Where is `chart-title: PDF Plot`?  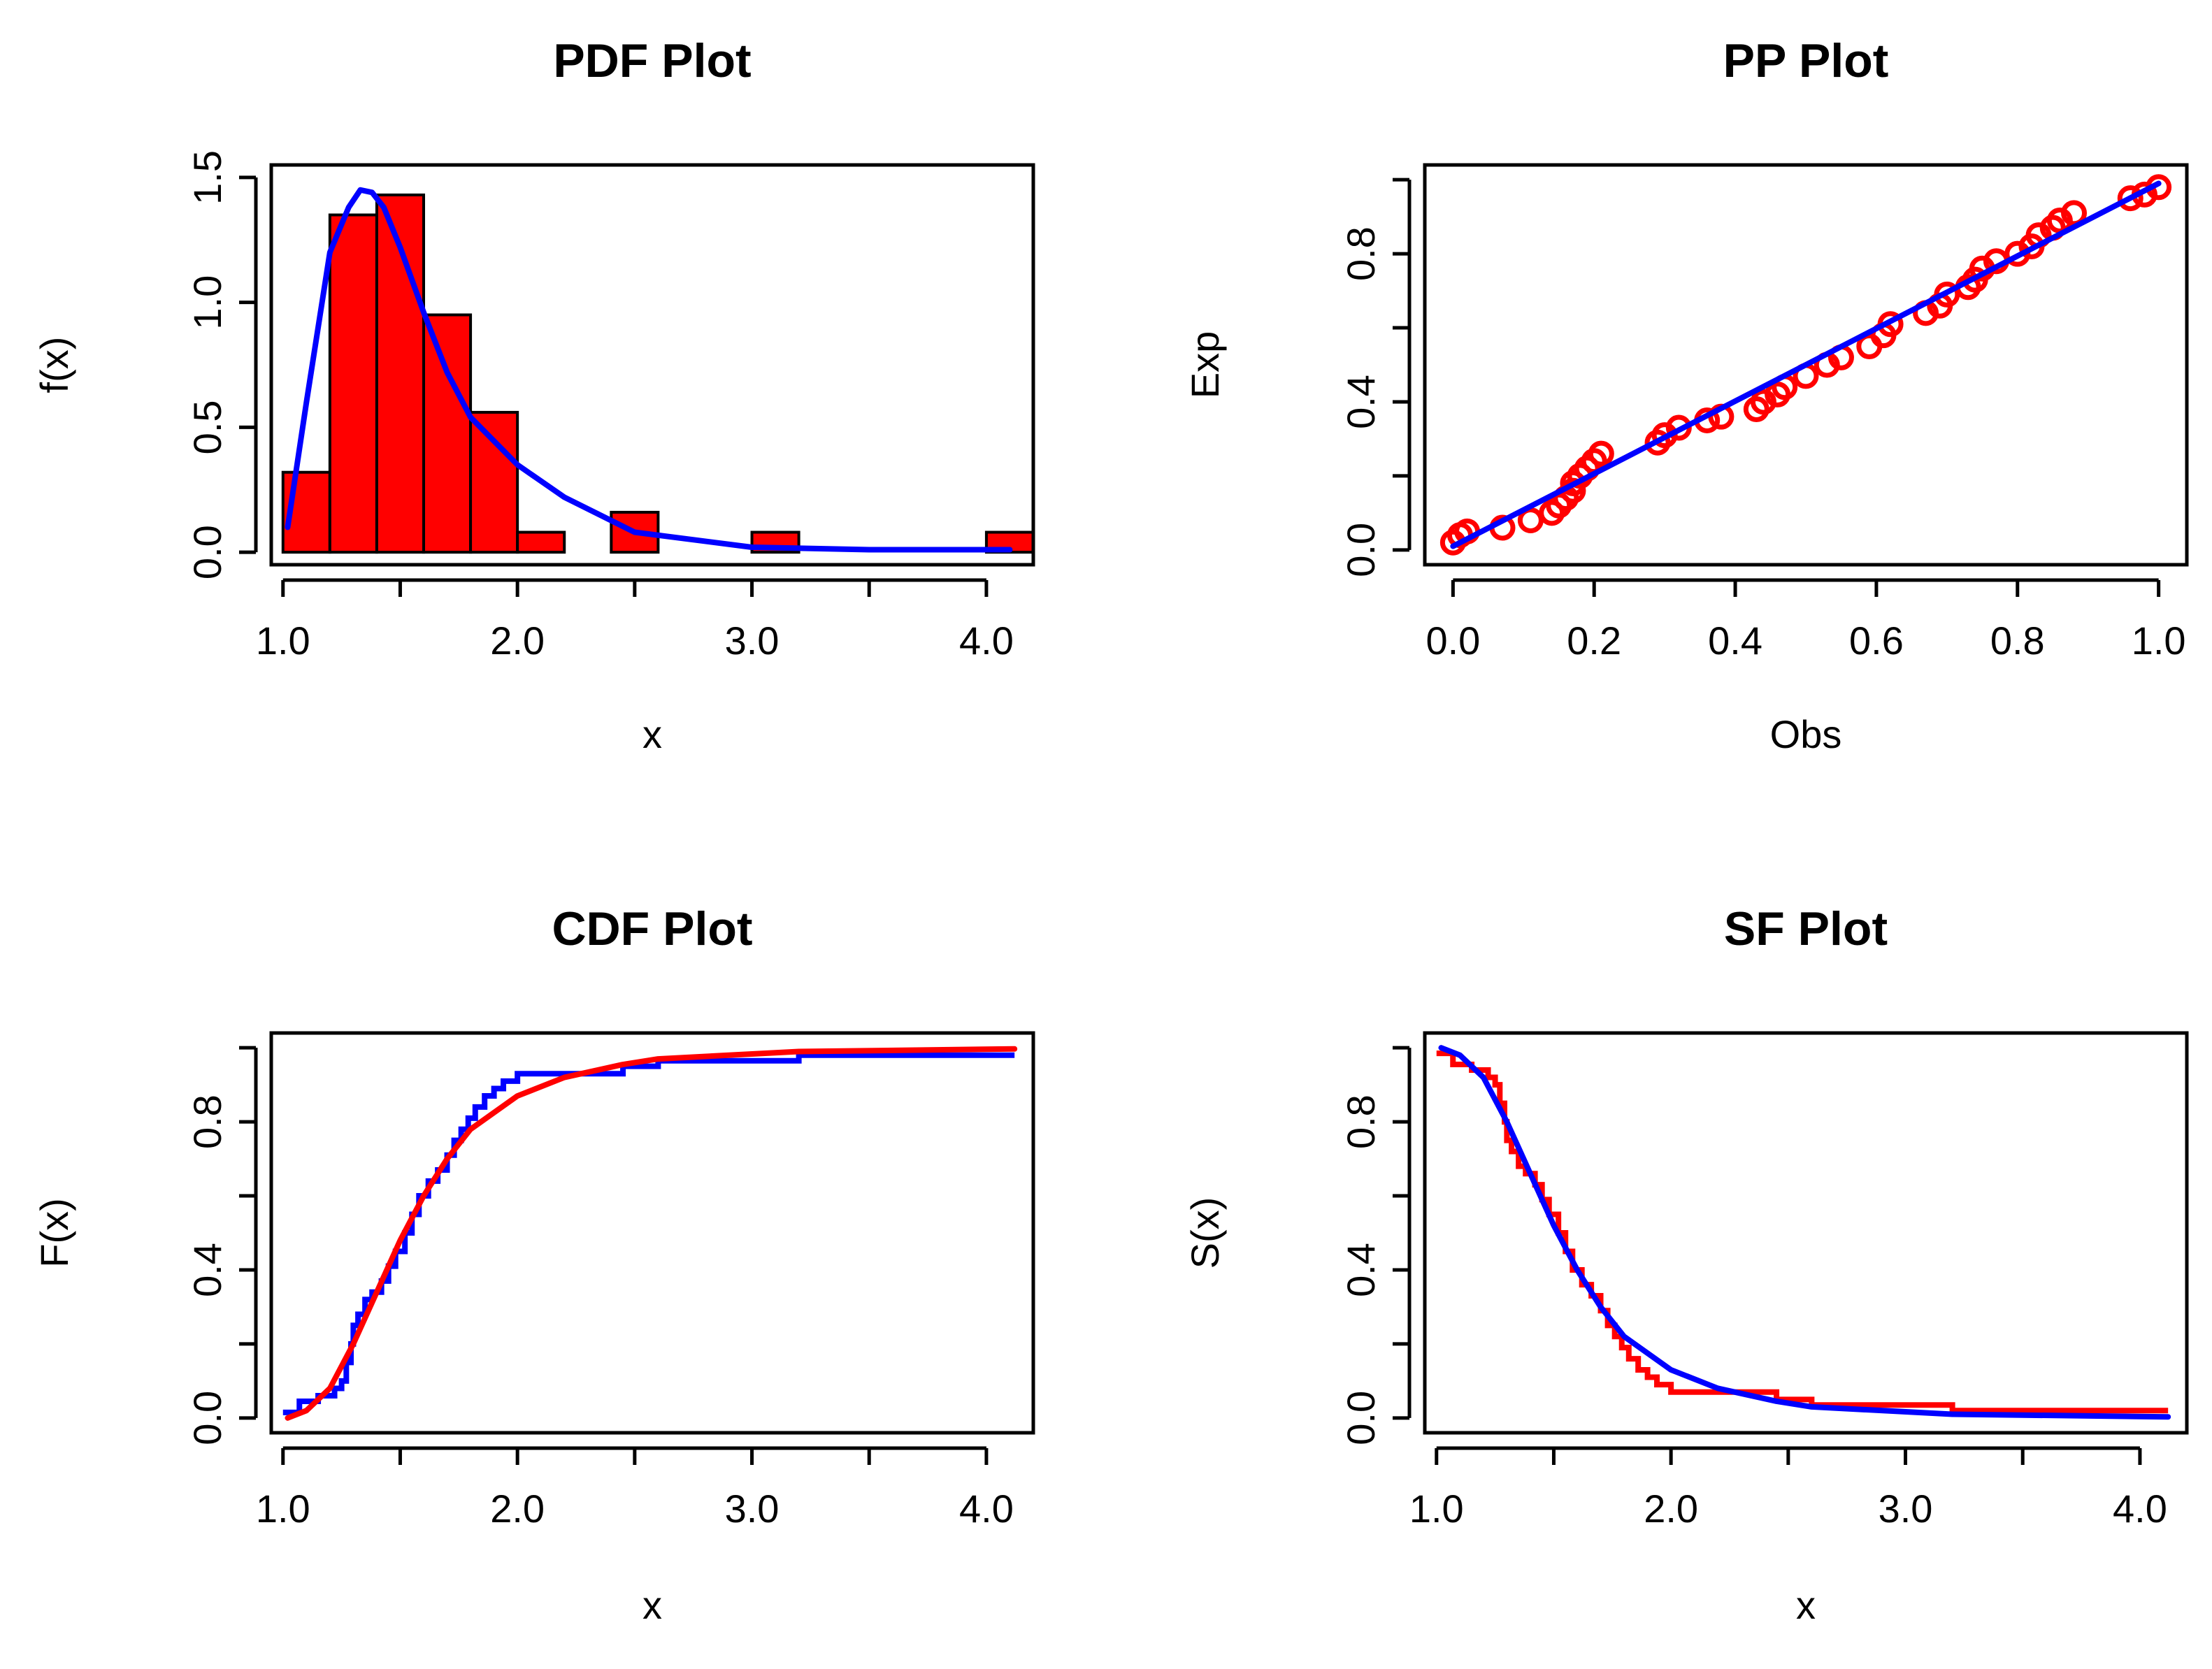
chart-title: PDF Plot is located at coordinates (652, 60).